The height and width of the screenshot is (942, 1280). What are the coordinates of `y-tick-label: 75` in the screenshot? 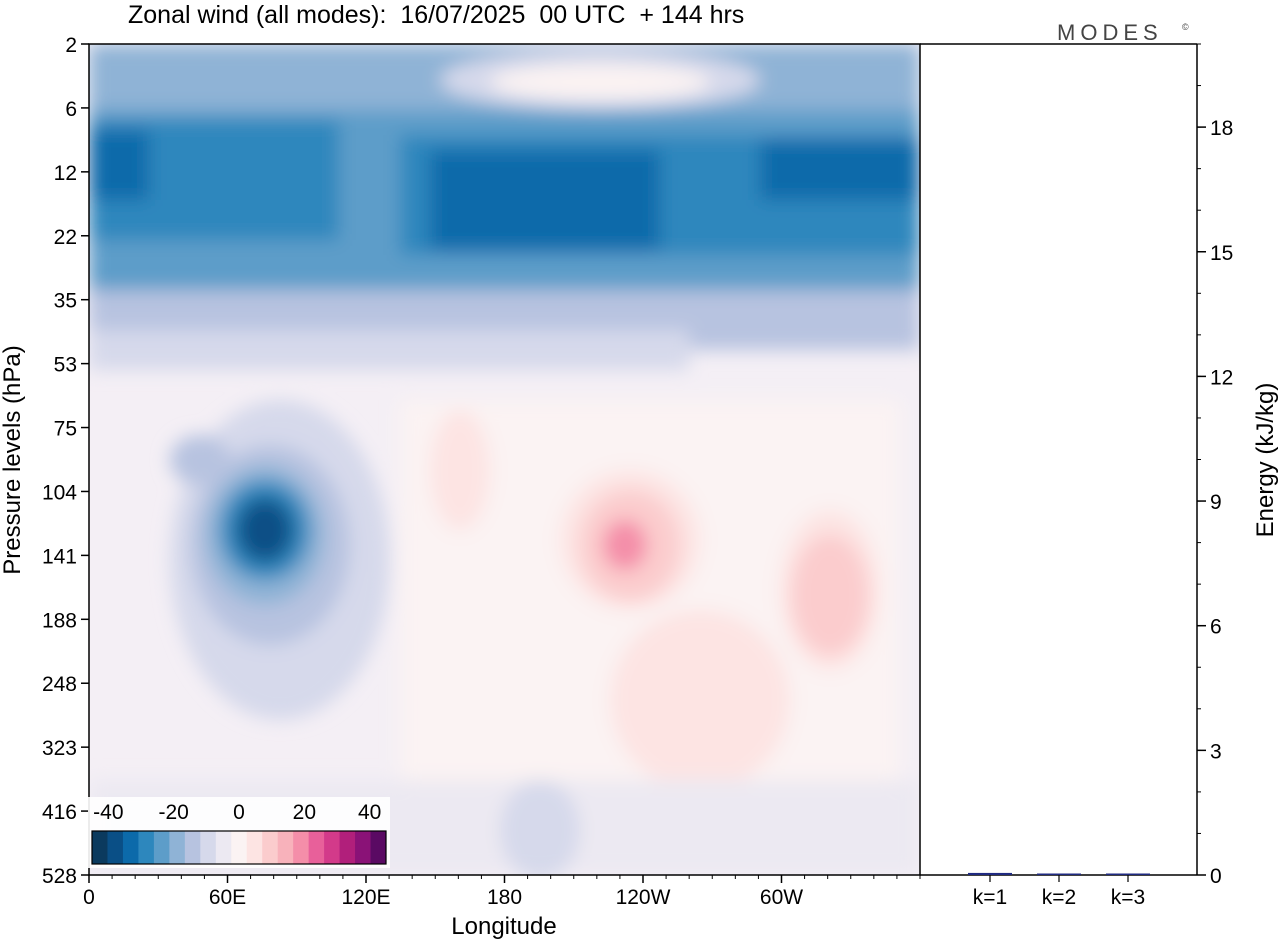 It's located at (65, 429).